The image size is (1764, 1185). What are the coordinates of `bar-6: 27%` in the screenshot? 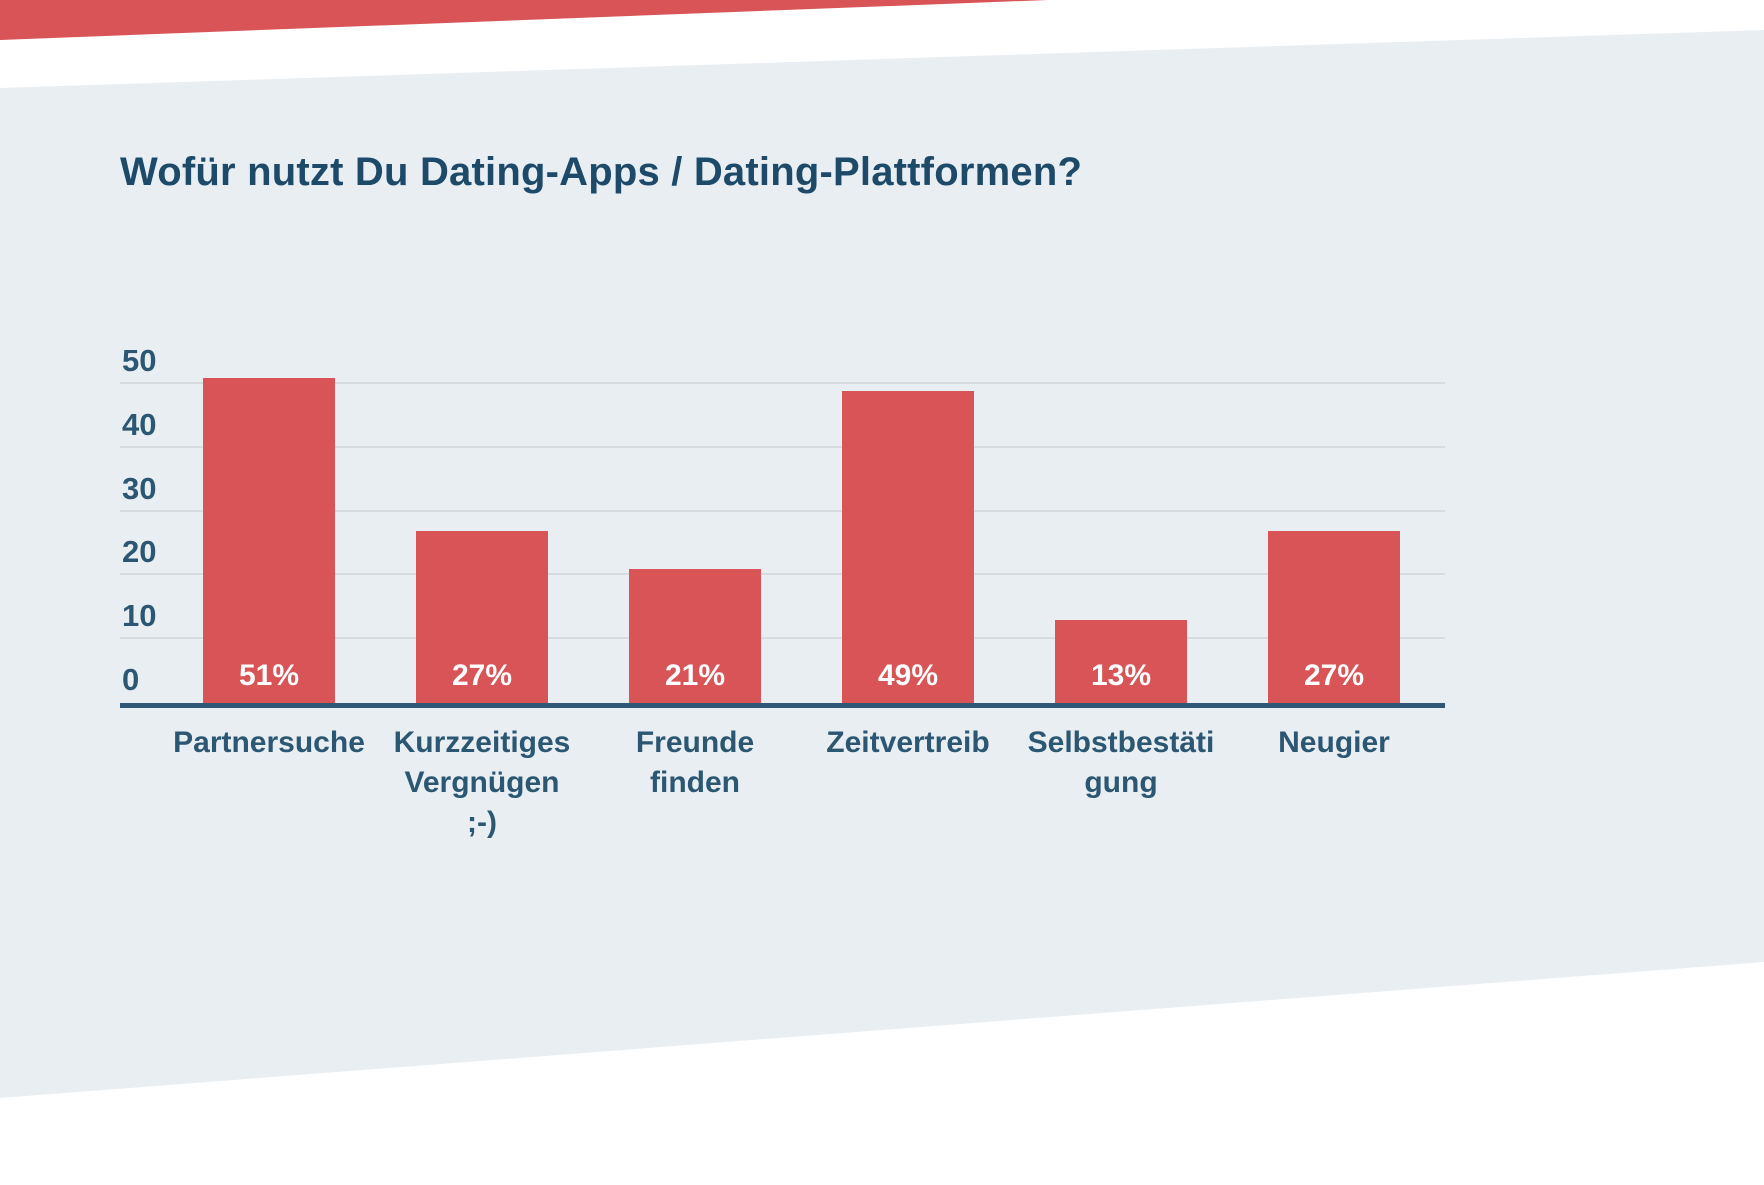 It's located at (1334, 617).